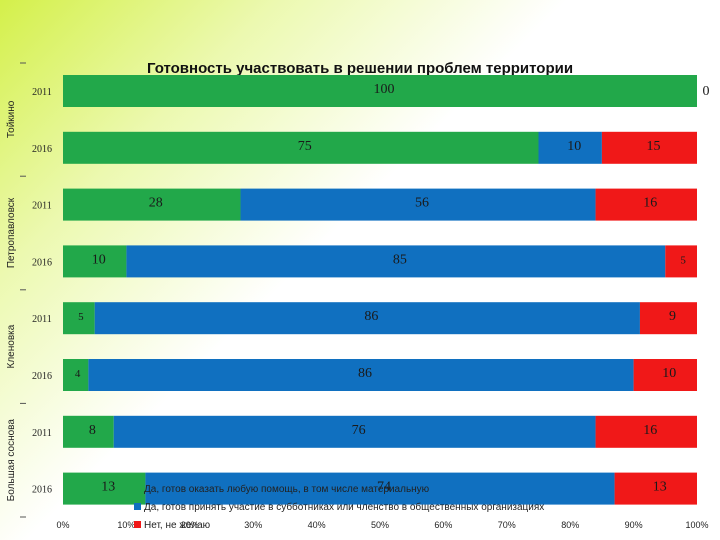  I want to click on x-tick-label: 20%, so click(190, 525).